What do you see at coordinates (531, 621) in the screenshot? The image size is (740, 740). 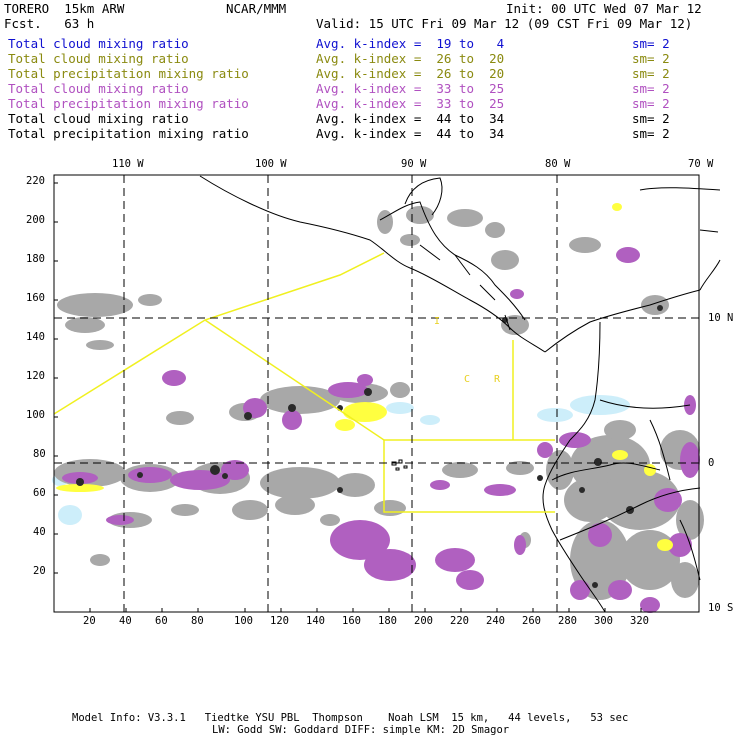 I see `x-tick-260: 260` at bounding box center [531, 621].